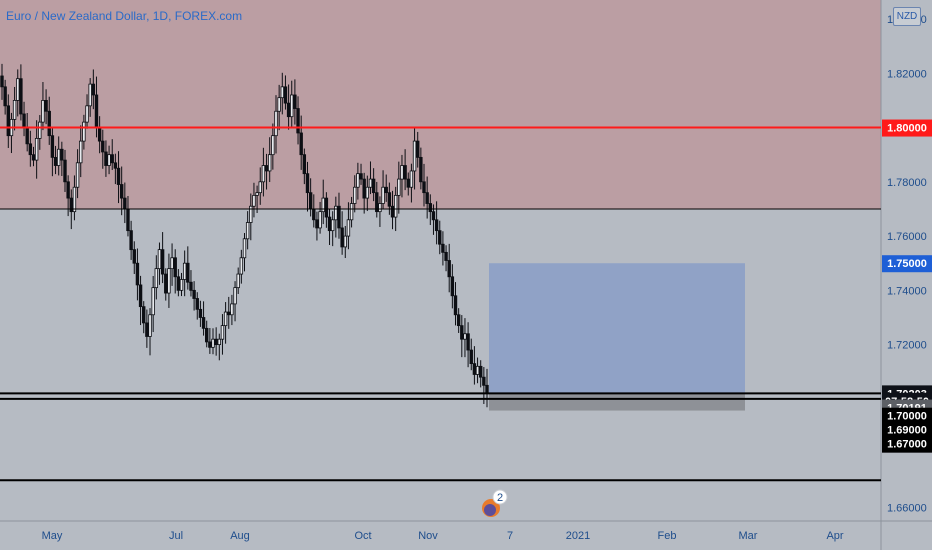 This screenshot has width=932, height=550. Describe the element at coordinates (907, 431) in the screenshot. I see `price-tag-label: 1.69000` at that location.